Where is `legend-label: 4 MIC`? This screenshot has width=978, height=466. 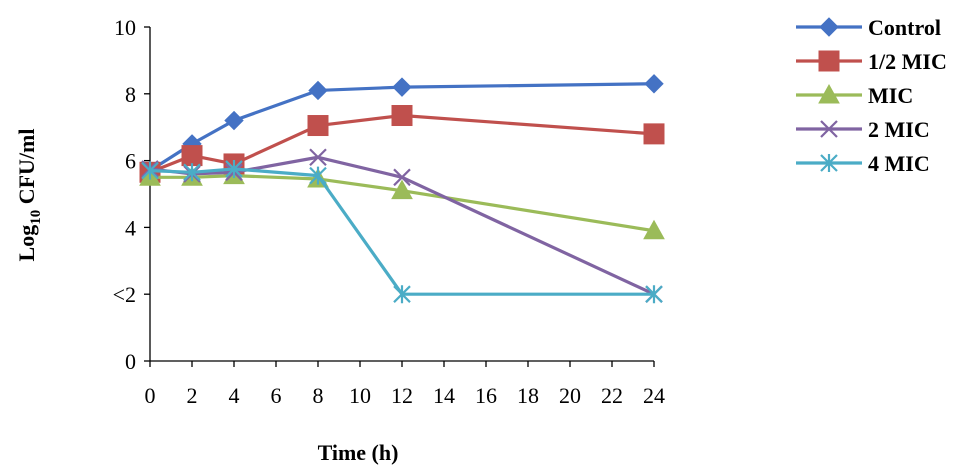 legend-label: 4 MIC is located at coordinates (899, 163).